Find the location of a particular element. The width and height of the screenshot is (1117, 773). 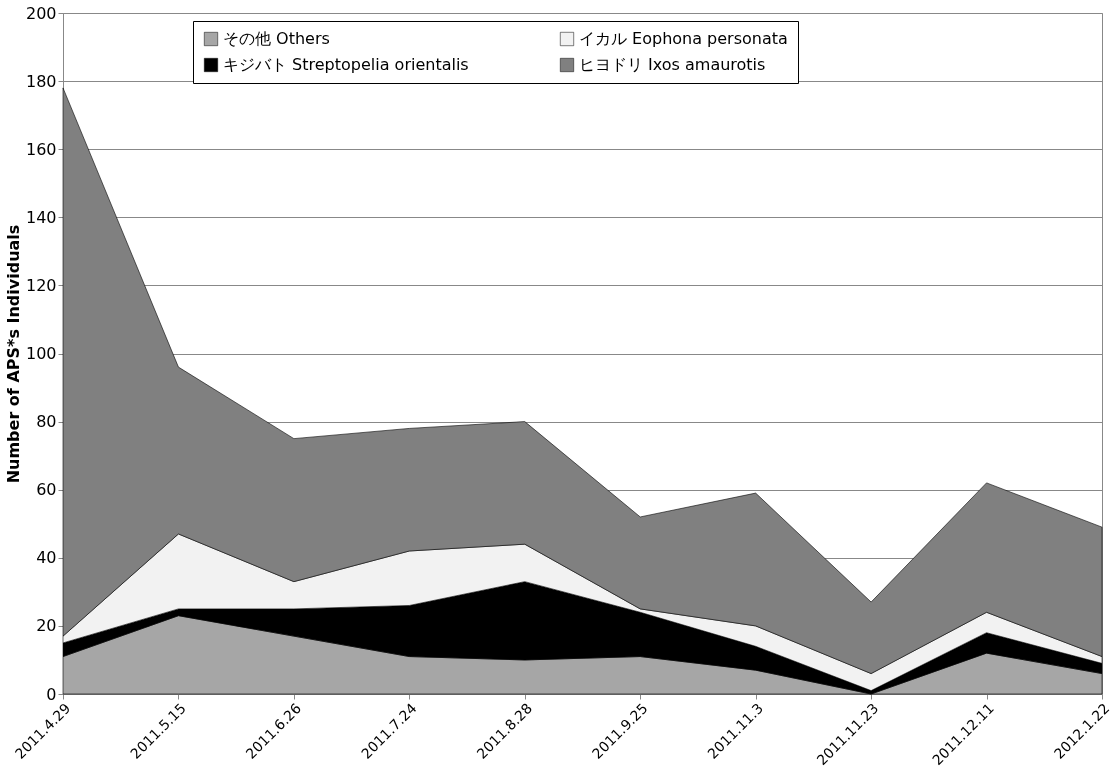

y-tick-label: 200 is located at coordinates (41, 13).